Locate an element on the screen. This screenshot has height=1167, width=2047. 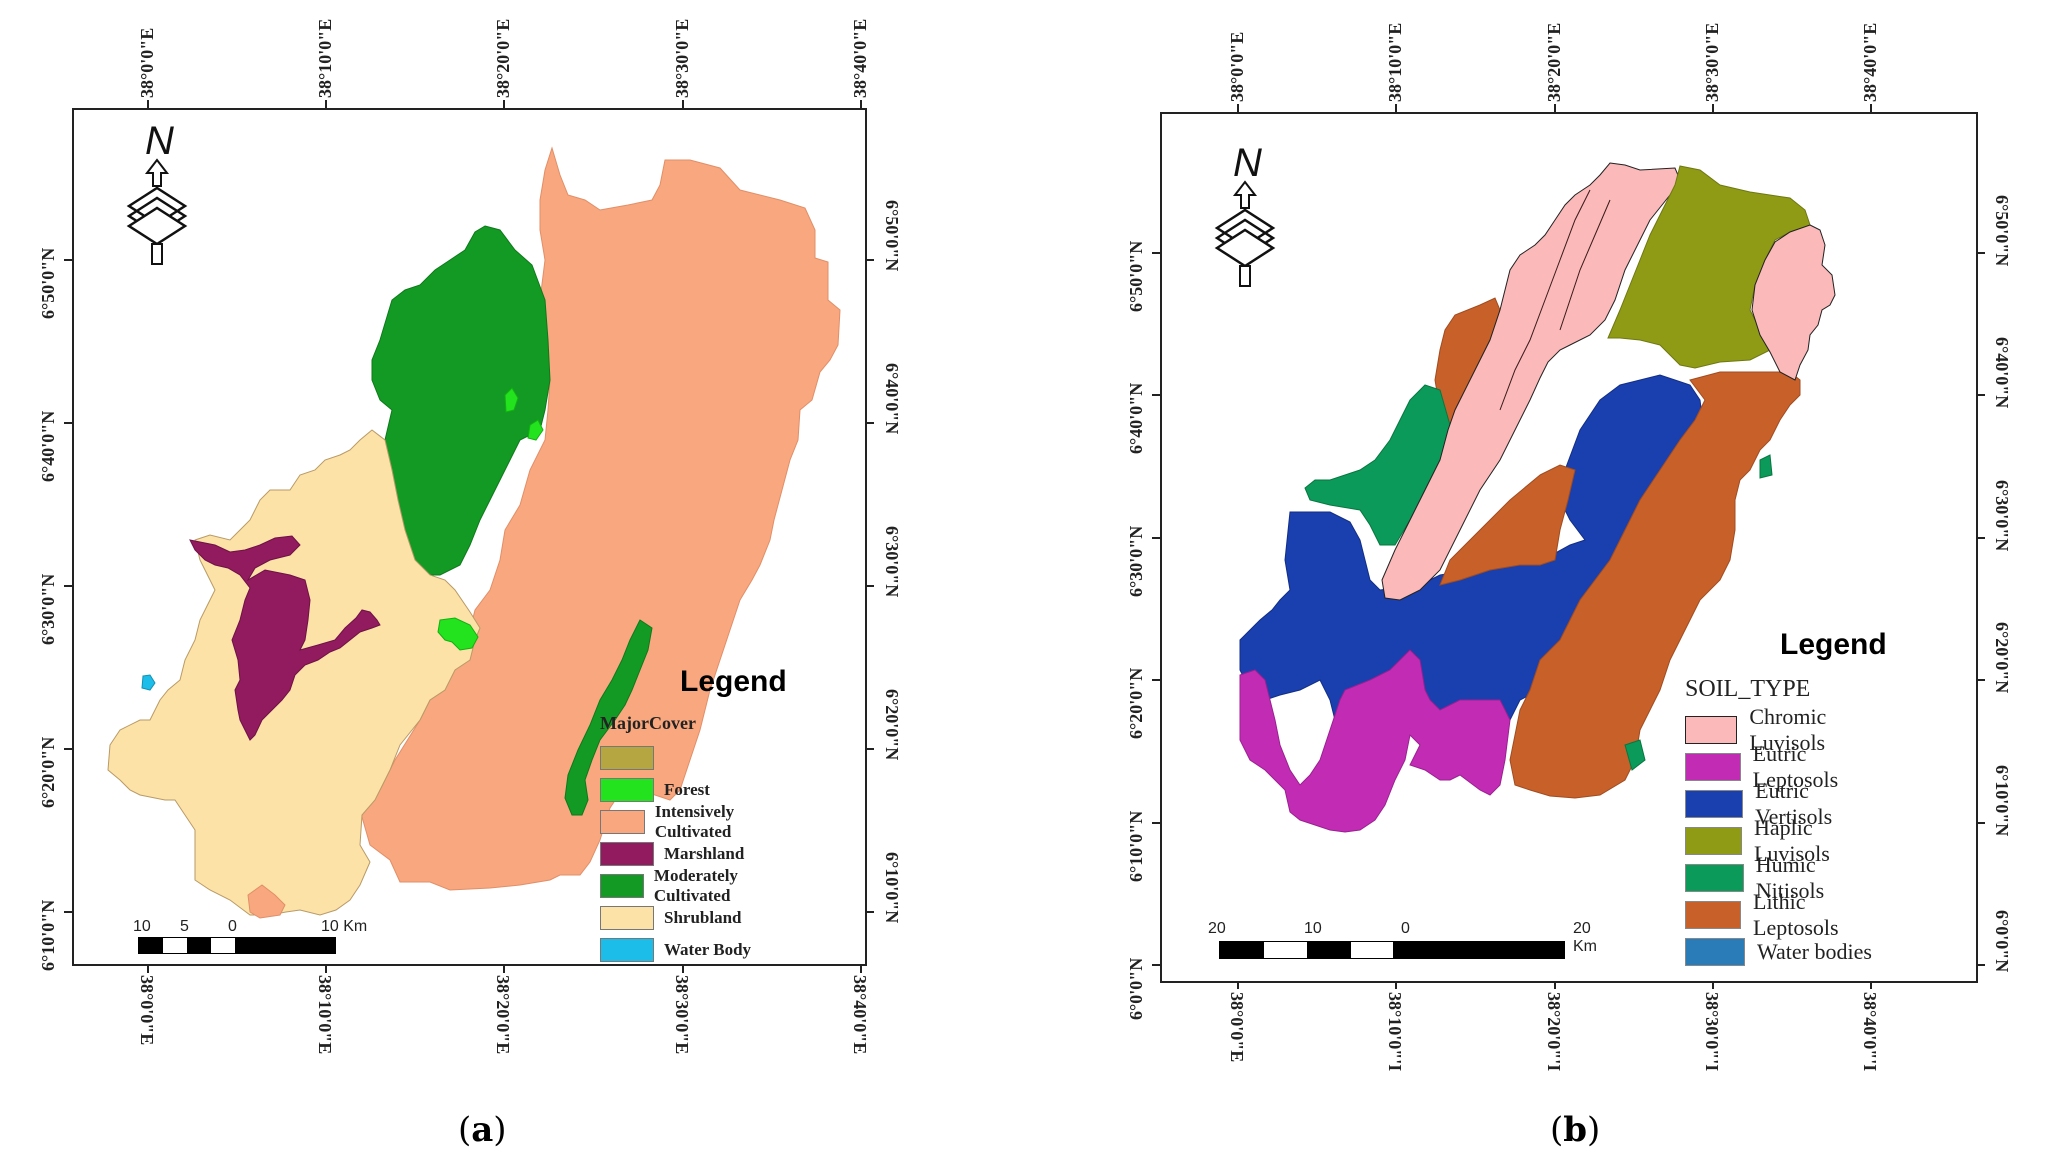
scale-bar-a is located at coordinates (237, 945).